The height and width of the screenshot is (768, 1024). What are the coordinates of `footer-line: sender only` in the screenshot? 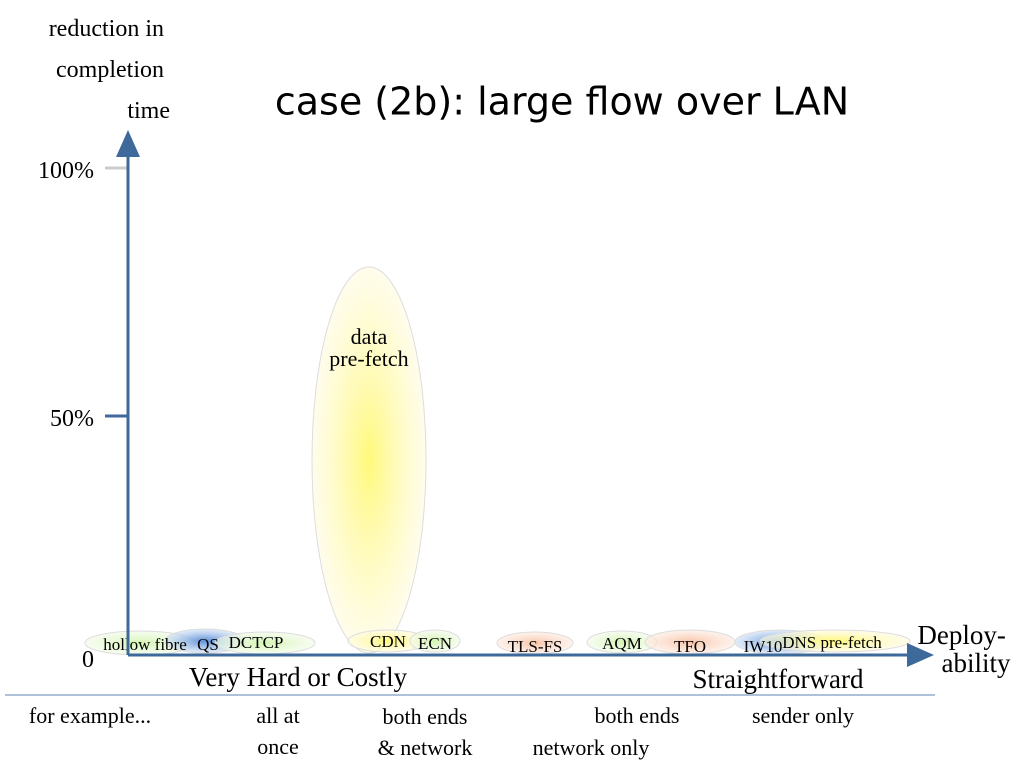 It's located at (803, 715).